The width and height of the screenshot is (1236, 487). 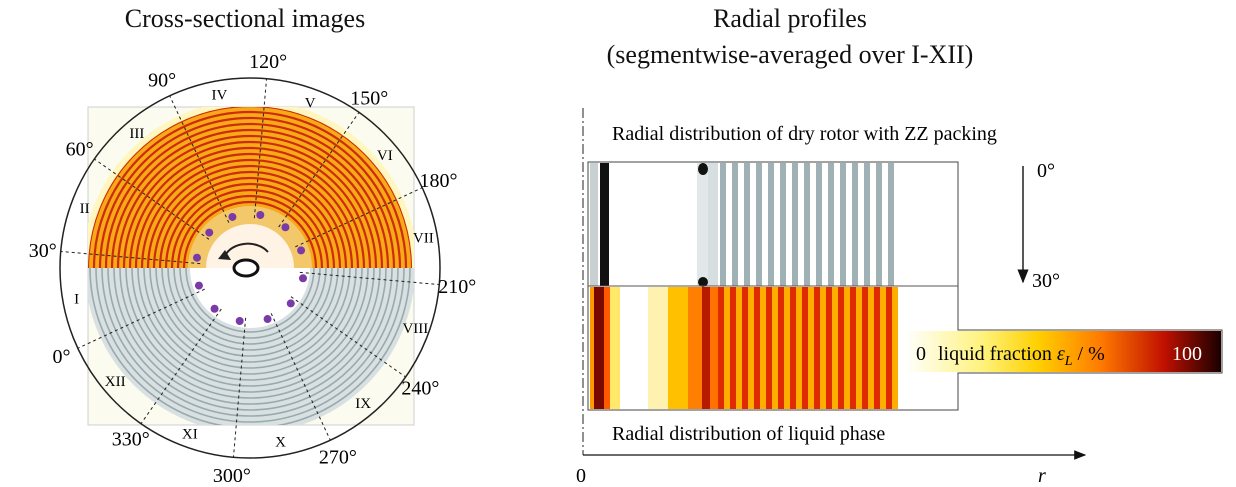 I want to click on angle-label: 300°, so click(x=232, y=476).